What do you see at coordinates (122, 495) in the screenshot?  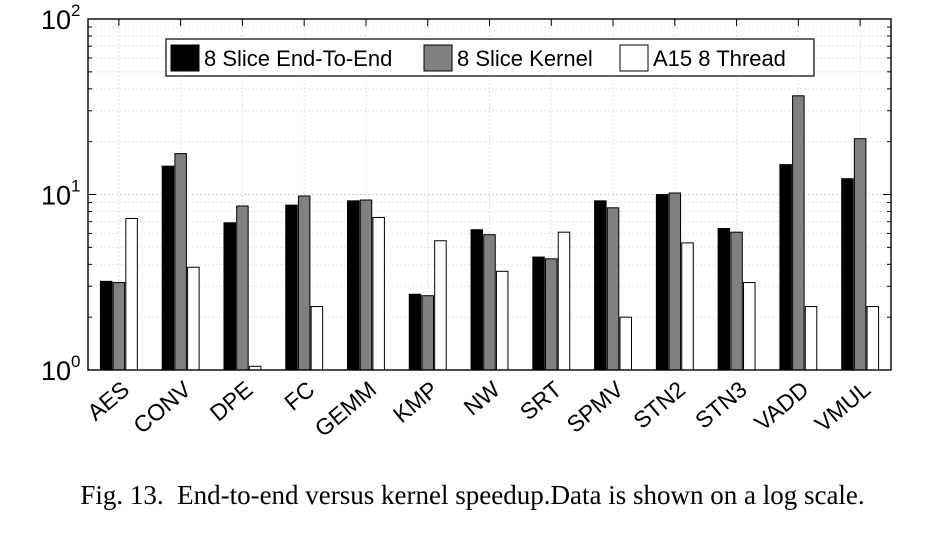 I see `caption-label: Fig. 13.` at bounding box center [122, 495].